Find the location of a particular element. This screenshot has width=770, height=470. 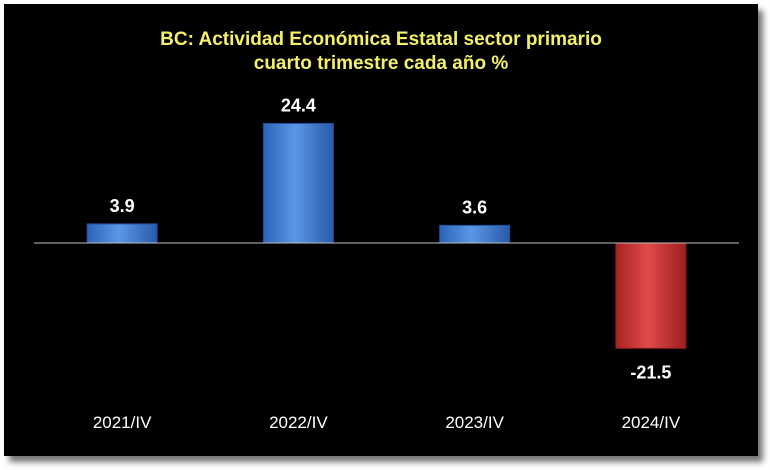

bar-2023/IV is located at coordinates (475, 234).